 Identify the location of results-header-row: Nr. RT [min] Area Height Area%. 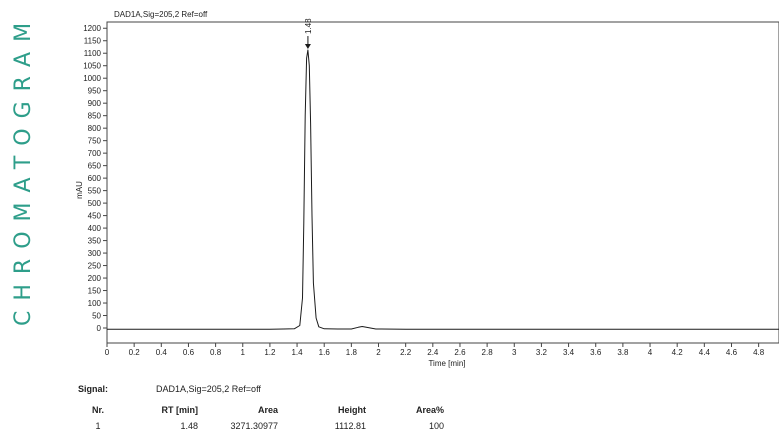
(261, 410).